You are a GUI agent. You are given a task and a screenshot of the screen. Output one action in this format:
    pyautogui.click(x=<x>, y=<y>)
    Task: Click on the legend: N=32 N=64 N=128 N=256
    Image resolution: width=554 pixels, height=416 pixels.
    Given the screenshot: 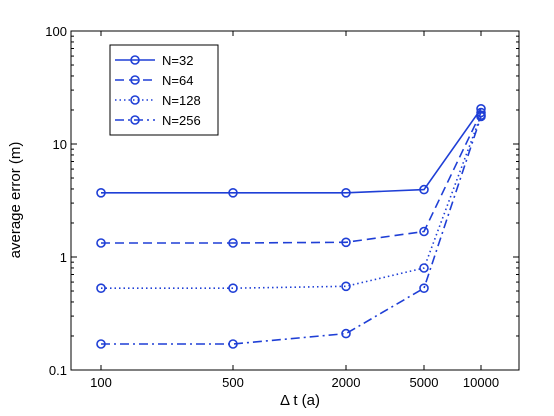 What is the action you would take?
    pyautogui.click(x=164, y=90)
    